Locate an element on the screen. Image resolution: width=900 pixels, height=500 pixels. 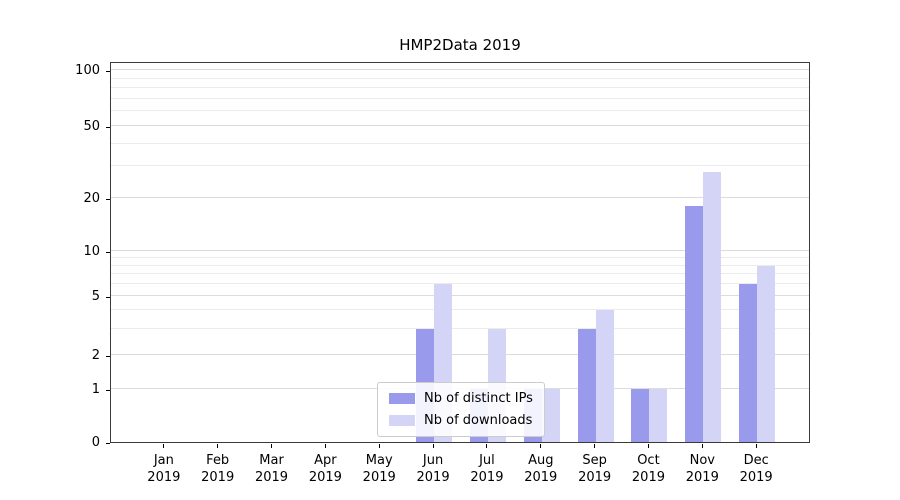
x-tick-label: Dec 2019 is located at coordinates (756, 469).